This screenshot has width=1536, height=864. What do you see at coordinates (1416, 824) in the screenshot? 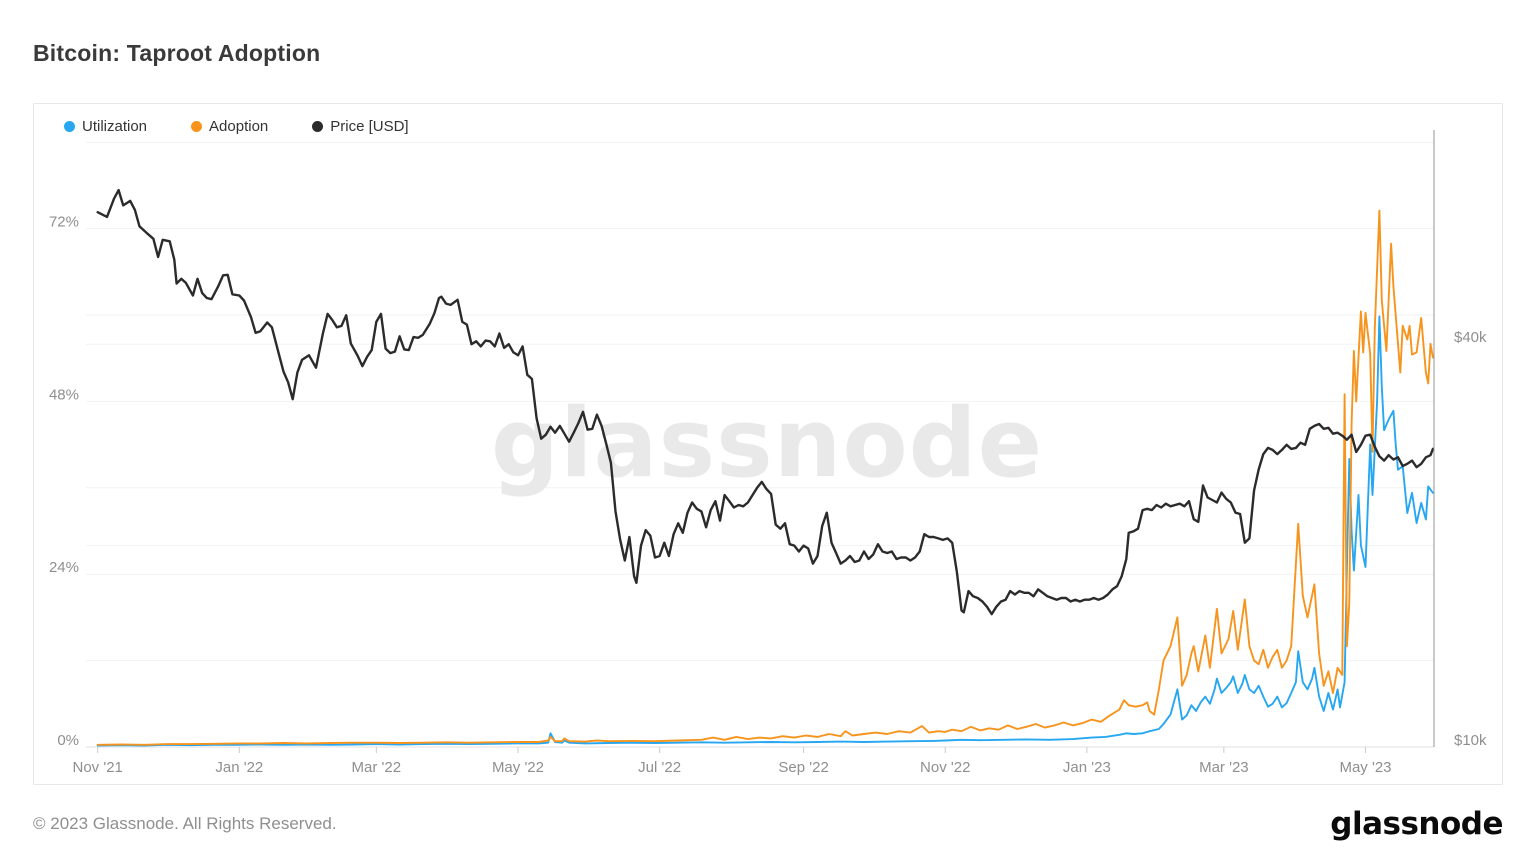
I see `glassnode-logo: glassnode` at bounding box center [1416, 824].